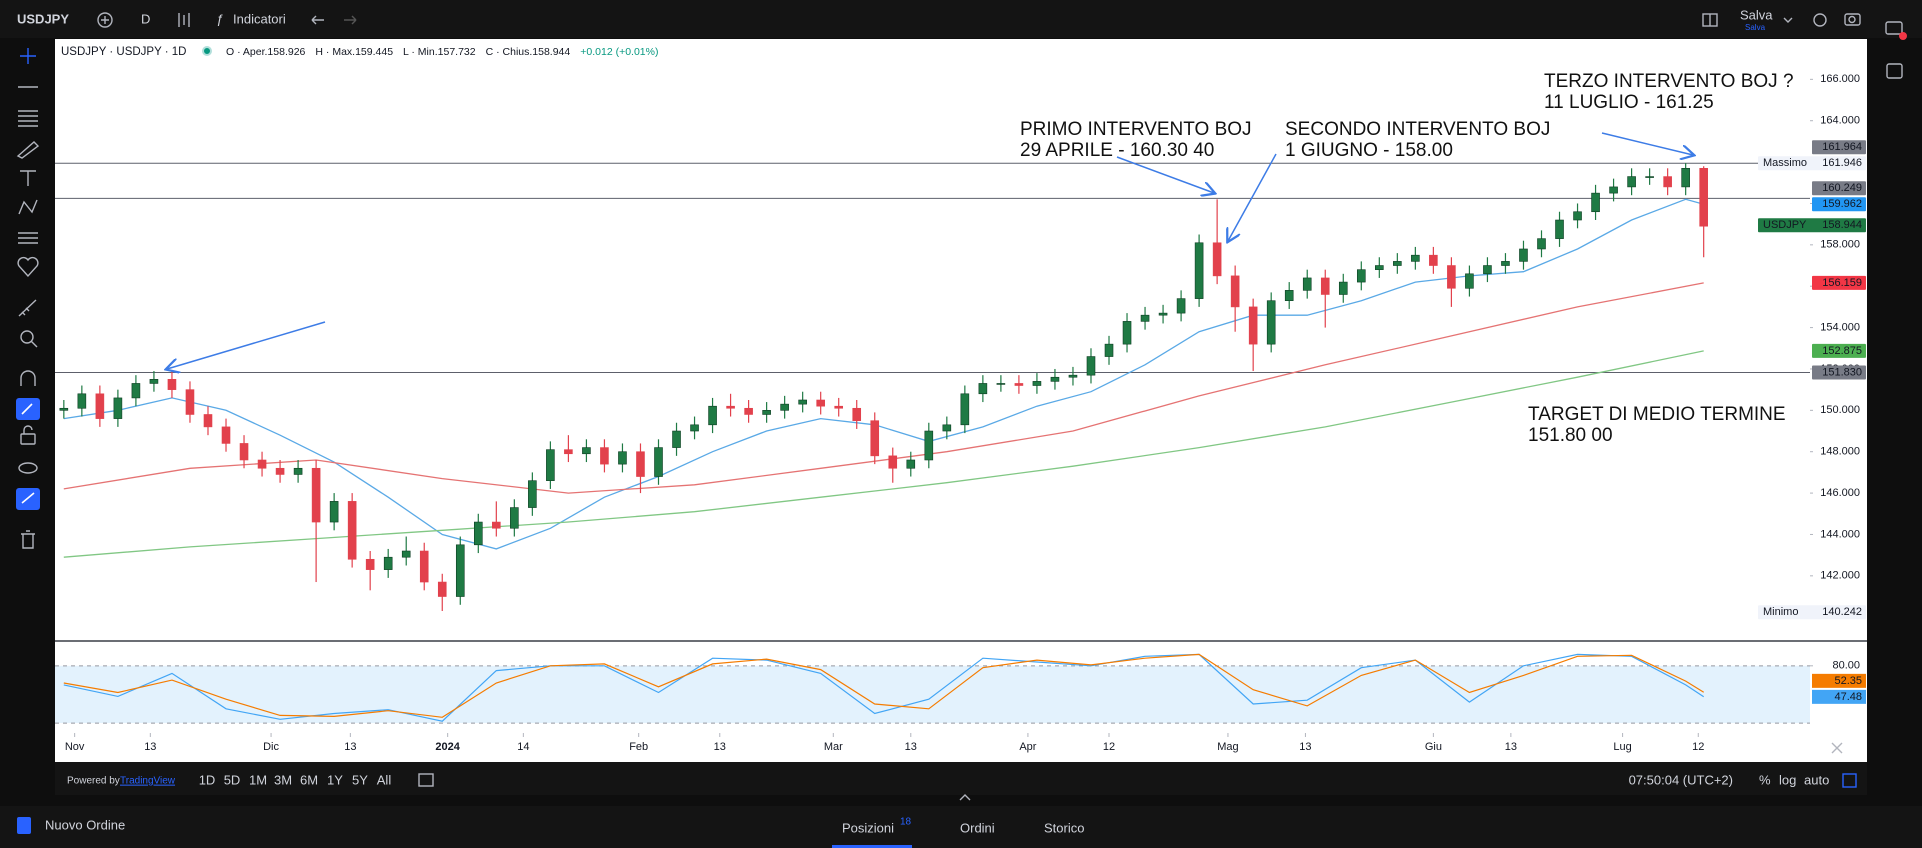  I want to click on favorites-tool, so click(28, 267).